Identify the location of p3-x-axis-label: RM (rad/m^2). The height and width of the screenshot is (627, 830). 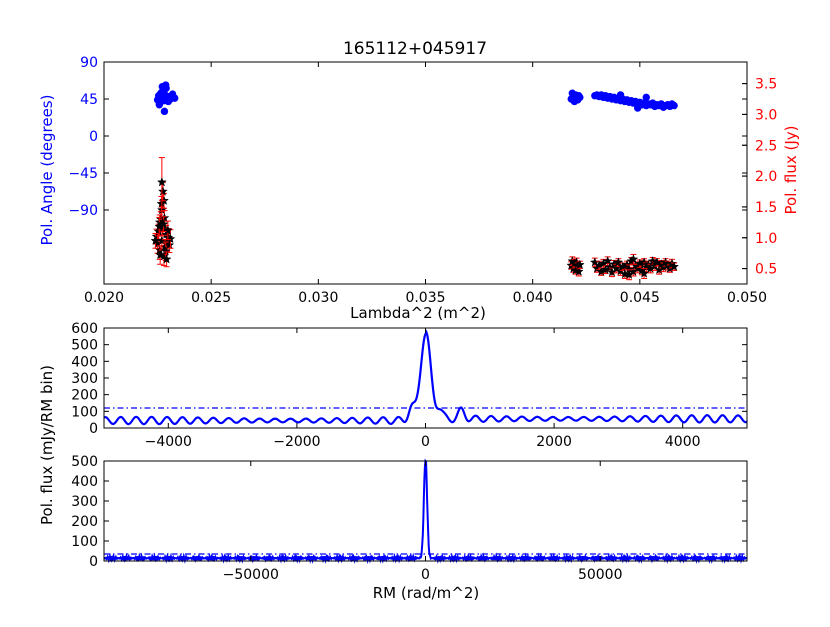
(426, 593).